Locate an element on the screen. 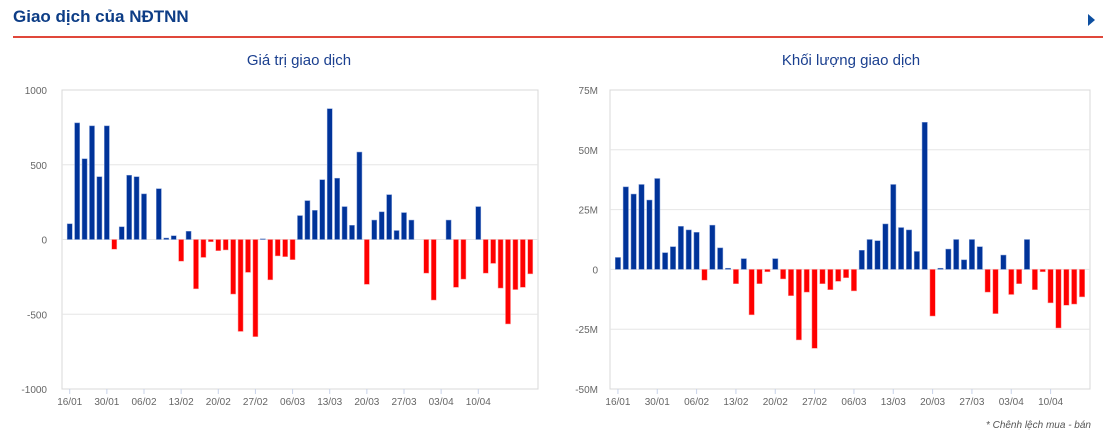  y-tick-label: -500 is located at coordinates (37, 315).